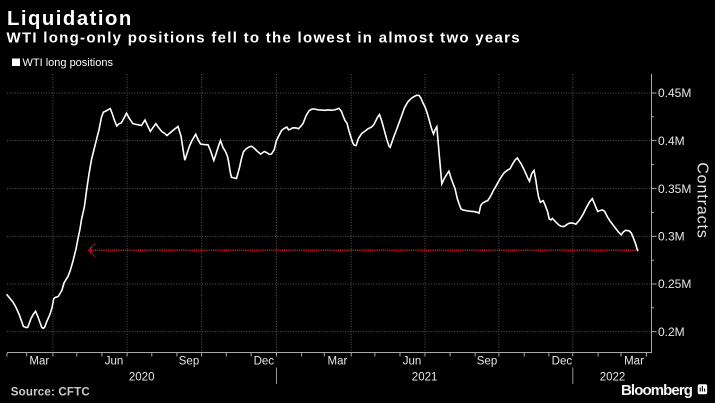 The height and width of the screenshot is (403, 715). What do you see at coordinates (671, 141) in the screenshot?
I see `svg-text: 0.4M` at bounding box center [671, 141].